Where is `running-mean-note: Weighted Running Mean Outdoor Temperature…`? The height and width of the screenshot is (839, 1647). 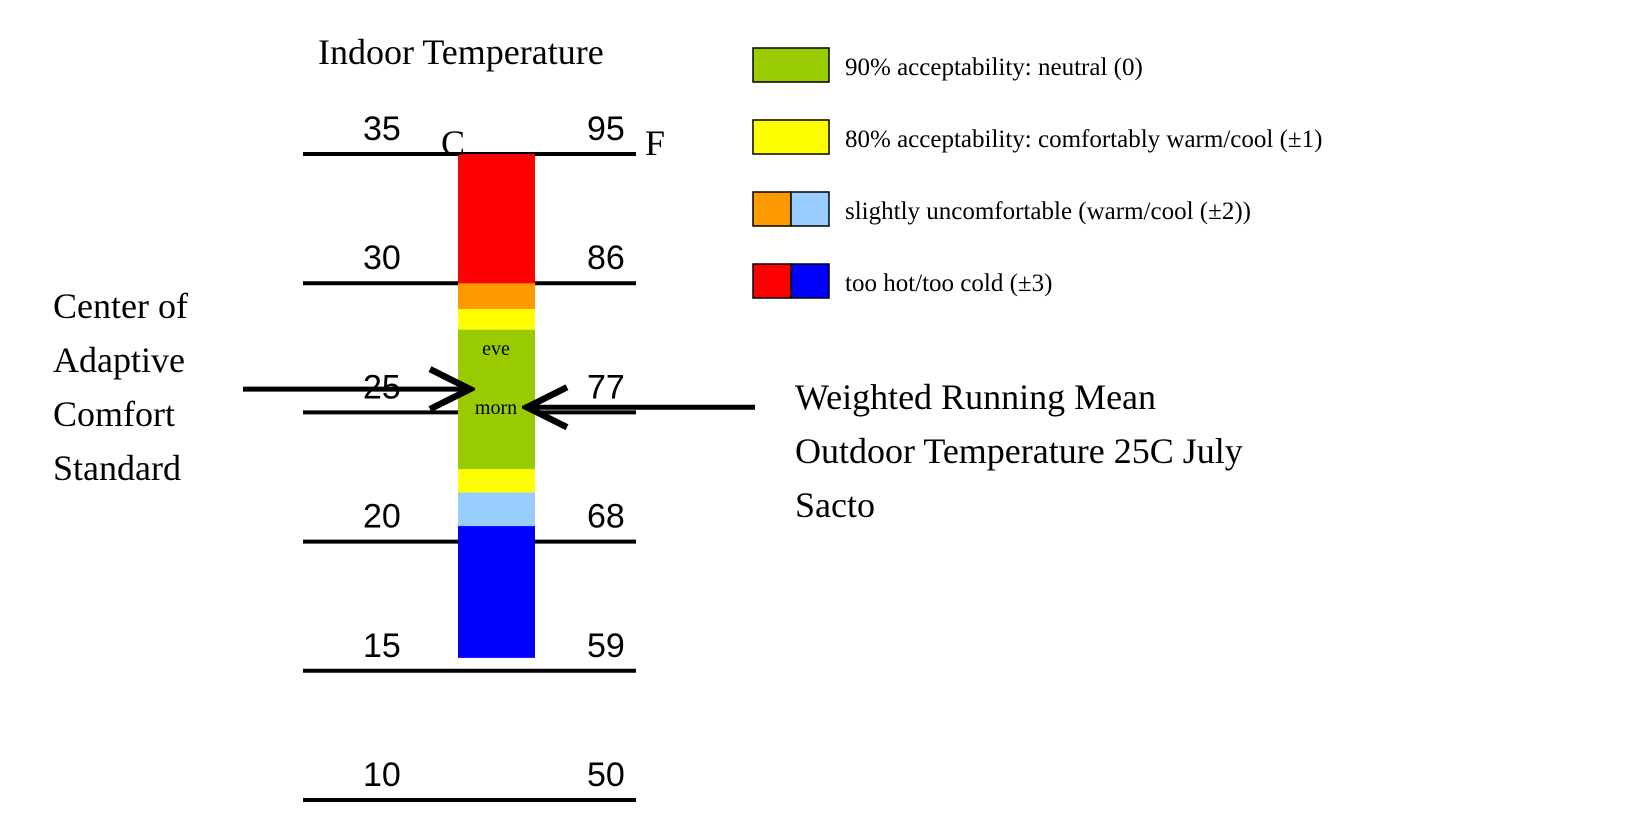 running-mean-note: Weighted Running Mean Outdoor Temperature… is located at coordinates (885, 451).